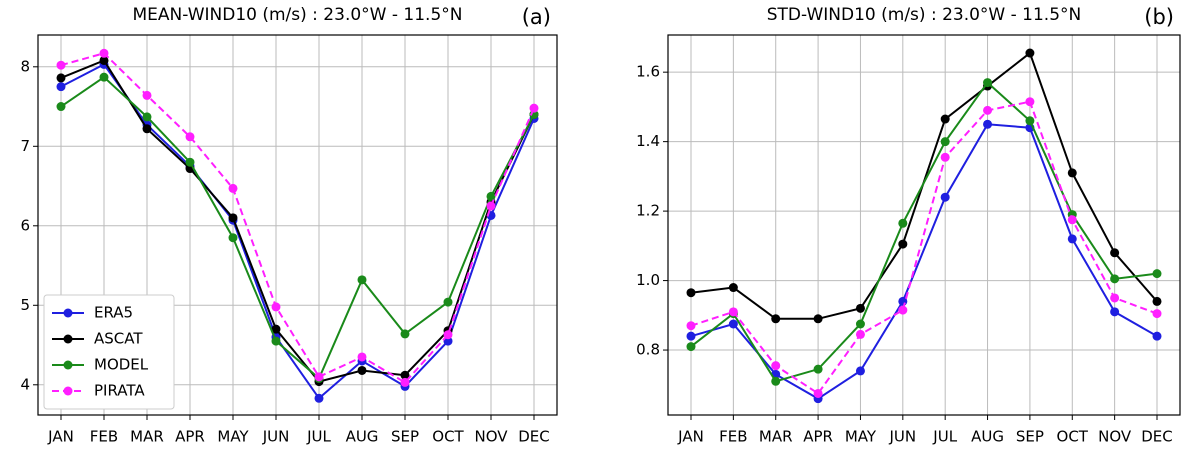  What do you see at coordinates (448, 437) in the screenshot?
I see `x-tick-label: OCT` at bounding box center [448, 437].